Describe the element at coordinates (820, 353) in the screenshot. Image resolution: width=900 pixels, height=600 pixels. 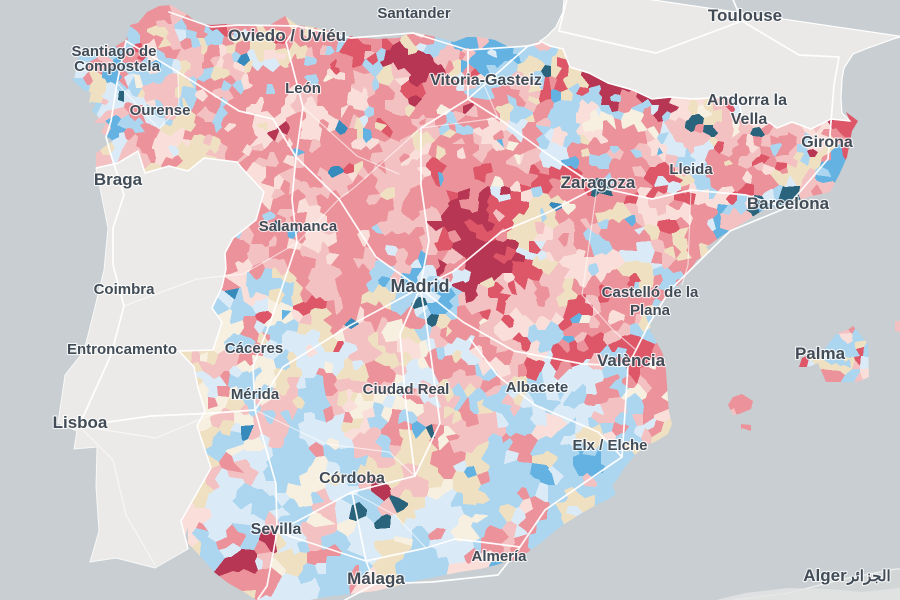
I see `svg-text: Palma` at that location.